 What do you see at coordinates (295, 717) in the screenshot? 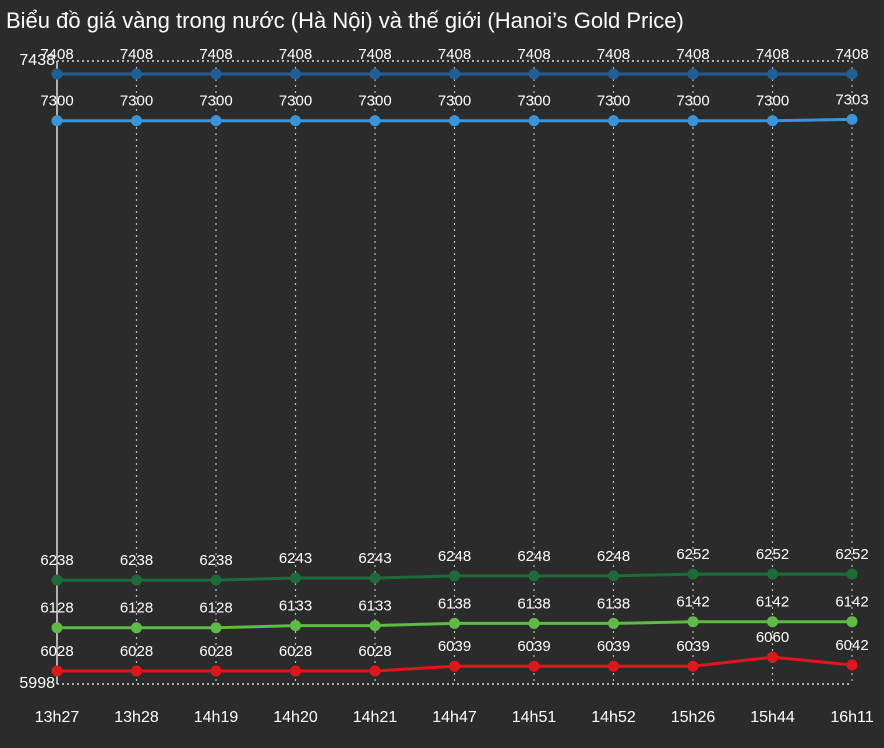
I see `x-tick-label: 14h20` at bounding box center [295, 717].